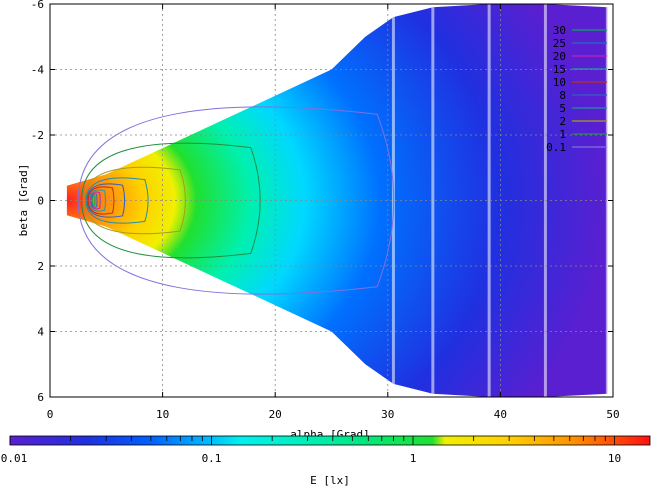 The height and width of the screenshot is (486, 651). I want to click on x-tick-label: 50, so click(612, 414).